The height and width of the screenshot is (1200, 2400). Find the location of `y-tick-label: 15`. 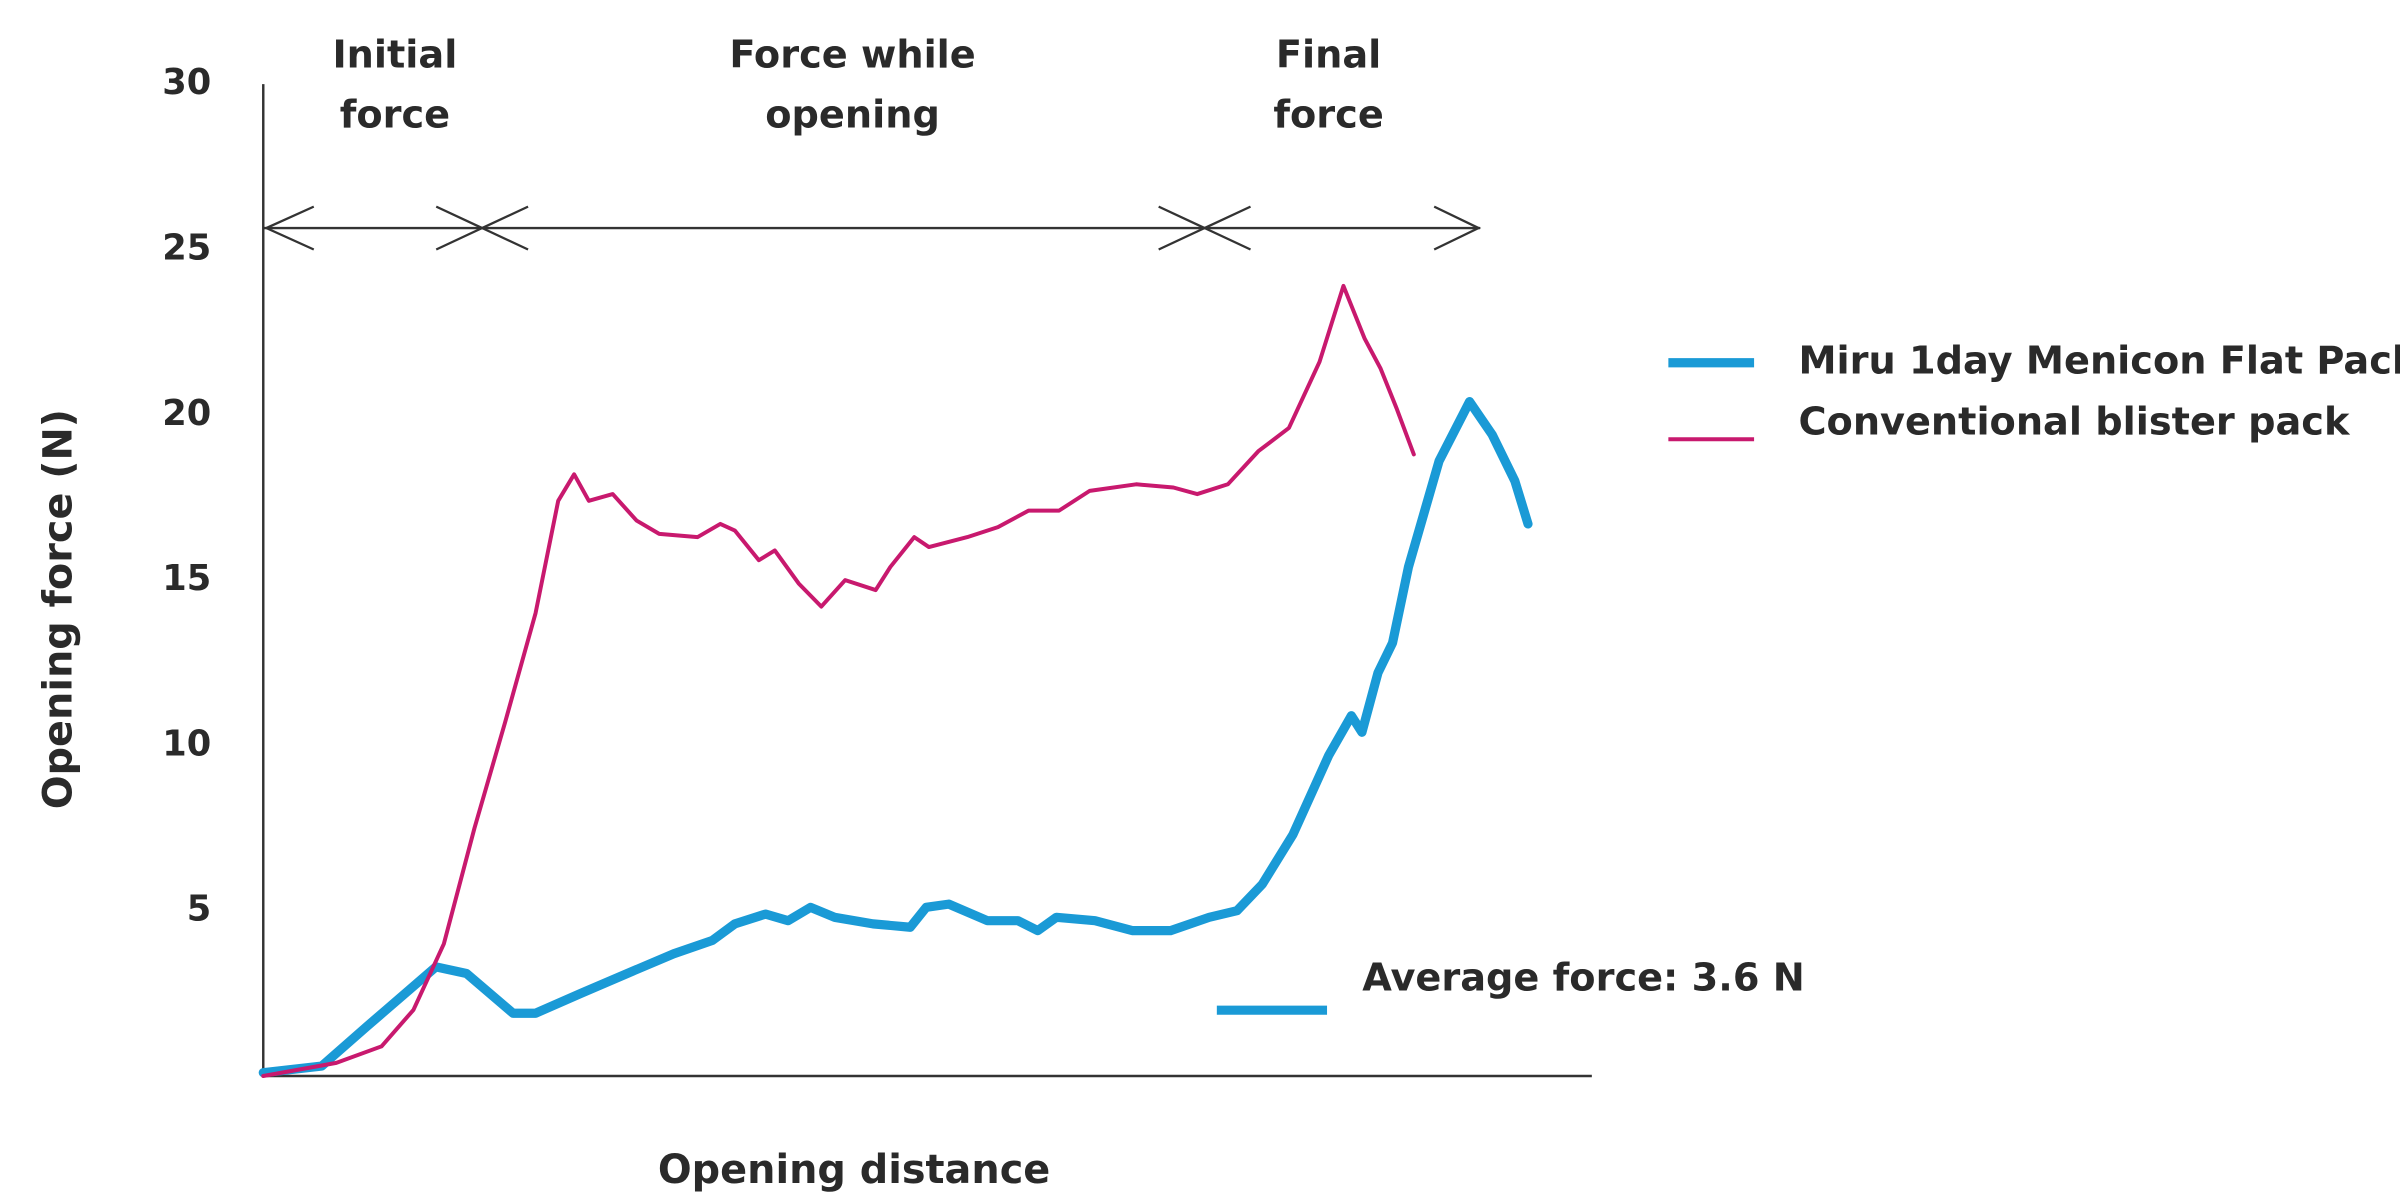

y-tick-label: 15 is located at coordinates (186, 578).